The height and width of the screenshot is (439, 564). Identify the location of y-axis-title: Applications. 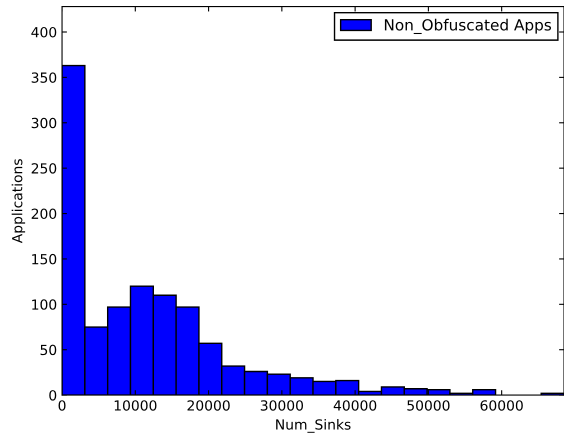
(19, 201).